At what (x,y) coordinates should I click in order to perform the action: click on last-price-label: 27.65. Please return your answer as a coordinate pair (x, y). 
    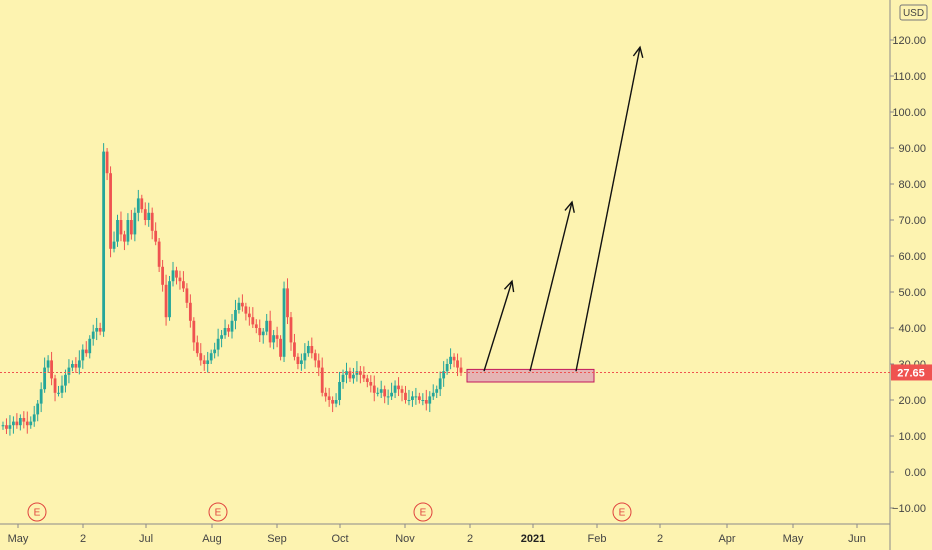
    Looking at the image, I should click on (911, 373).